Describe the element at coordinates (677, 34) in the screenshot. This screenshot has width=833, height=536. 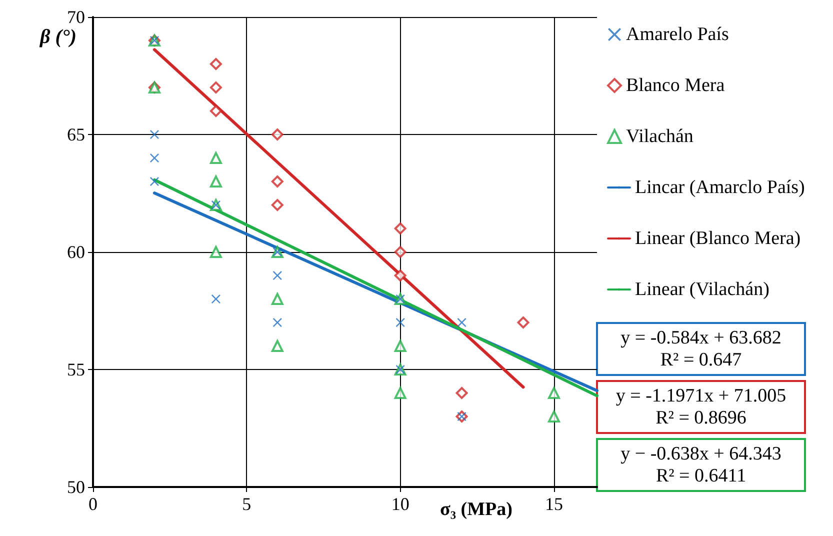
I see `legend-label: Amarelo País` at that location.